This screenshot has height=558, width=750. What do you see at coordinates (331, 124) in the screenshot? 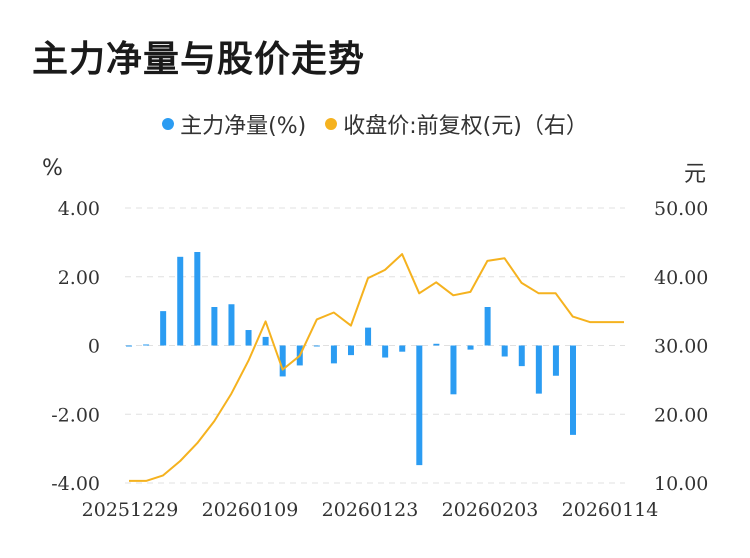
I see `legend-dot-line` at bounding box center [331, 124].